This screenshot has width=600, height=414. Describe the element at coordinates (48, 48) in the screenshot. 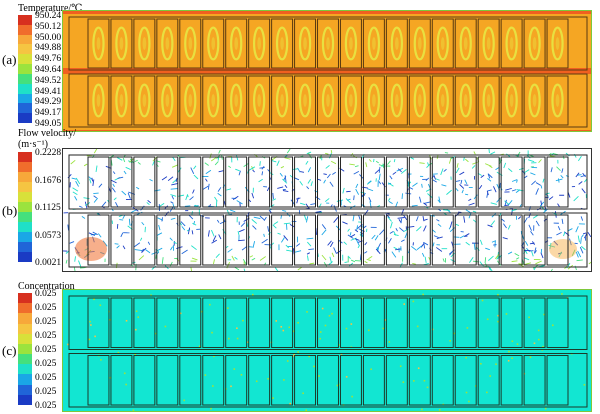

I see `colorbar-tick-label: 949.88` at that location.